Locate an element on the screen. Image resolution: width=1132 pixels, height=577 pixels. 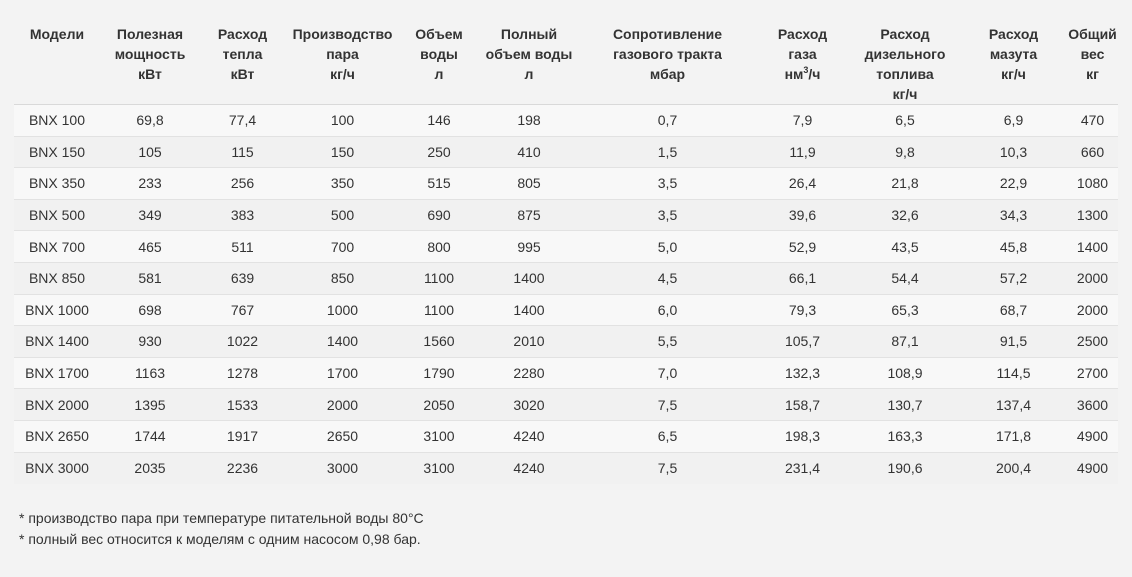
cell-gas-consumption: 105,7 is located at coordinates (802, 341).